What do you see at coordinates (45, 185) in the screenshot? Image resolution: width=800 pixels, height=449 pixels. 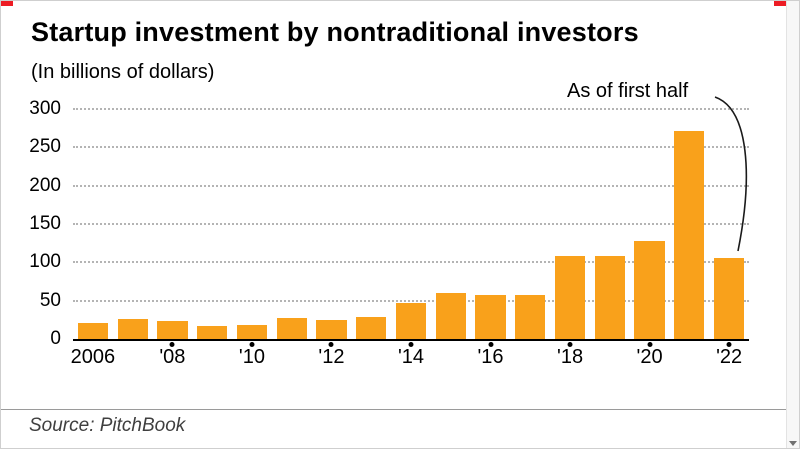 I see `y-tick-label: 200` at bounding box center [45, 185].